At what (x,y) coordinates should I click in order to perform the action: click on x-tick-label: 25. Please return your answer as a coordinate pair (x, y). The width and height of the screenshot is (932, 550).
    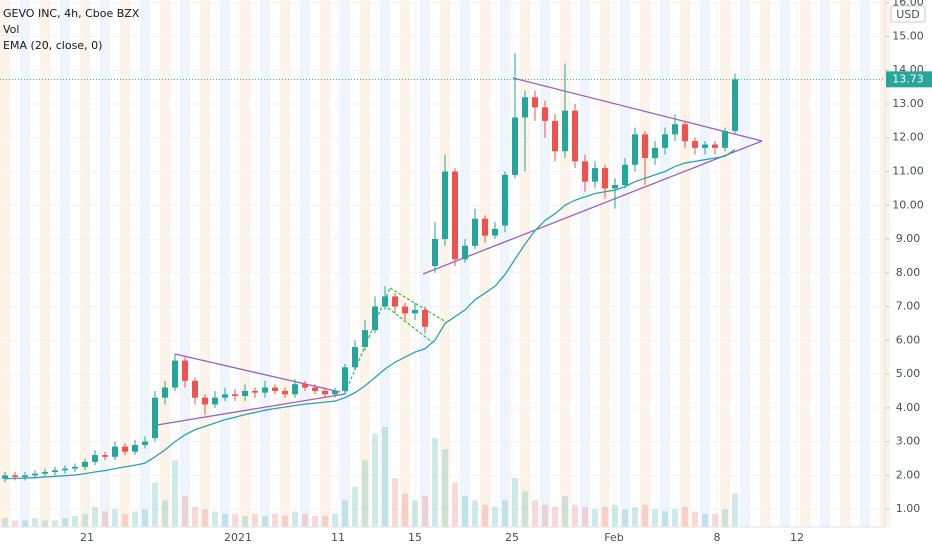
    Looking at the image, I should click on (512, 537).